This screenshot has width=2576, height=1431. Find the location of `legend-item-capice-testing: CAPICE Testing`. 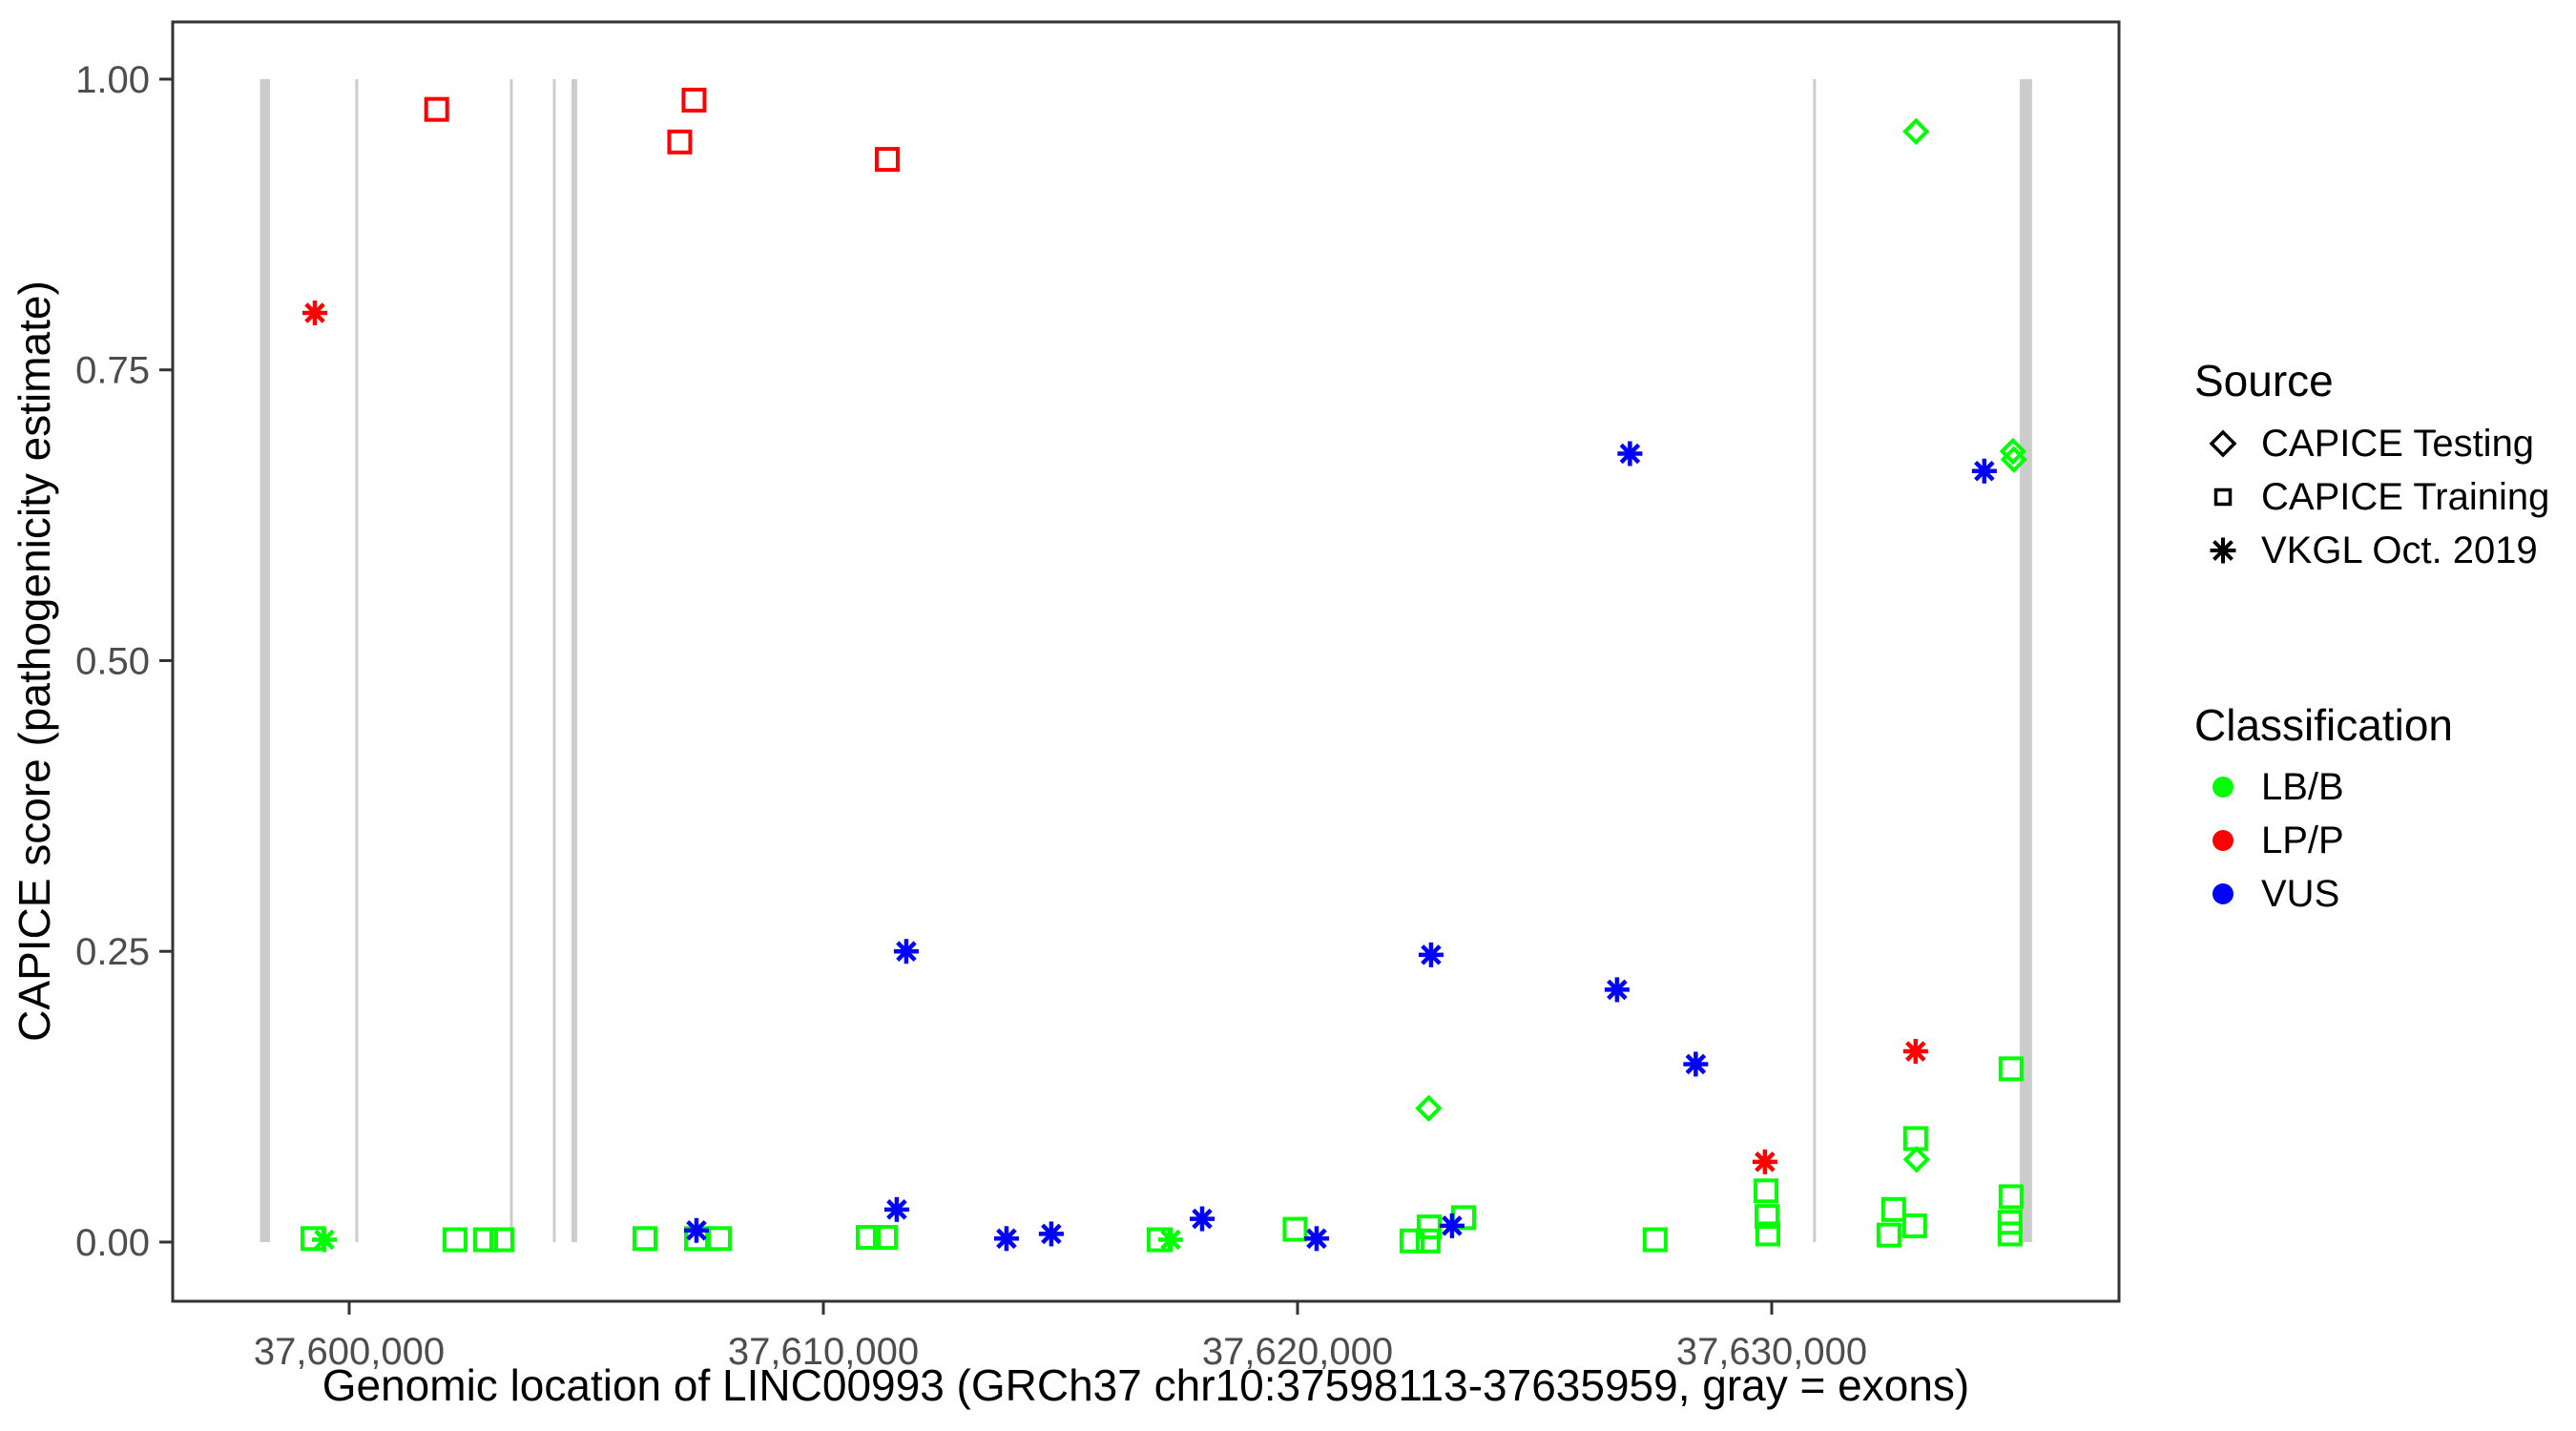

legend-item-capice-testing: CAPICE Testing is located at coordinates (2375, 443).